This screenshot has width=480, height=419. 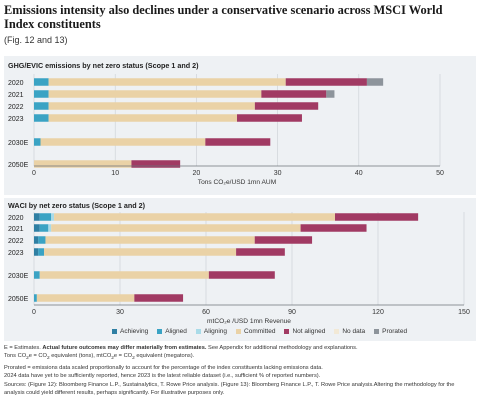 I want to click on waci-bar-2021-aligning, so click(x=50, y=228).